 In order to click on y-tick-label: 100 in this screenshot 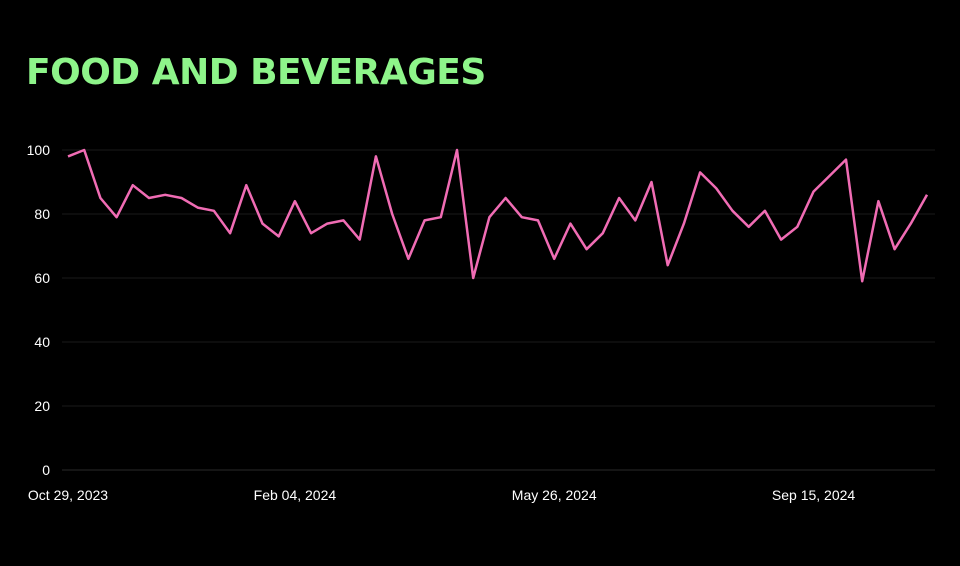, I will do `click(39, 150)`.